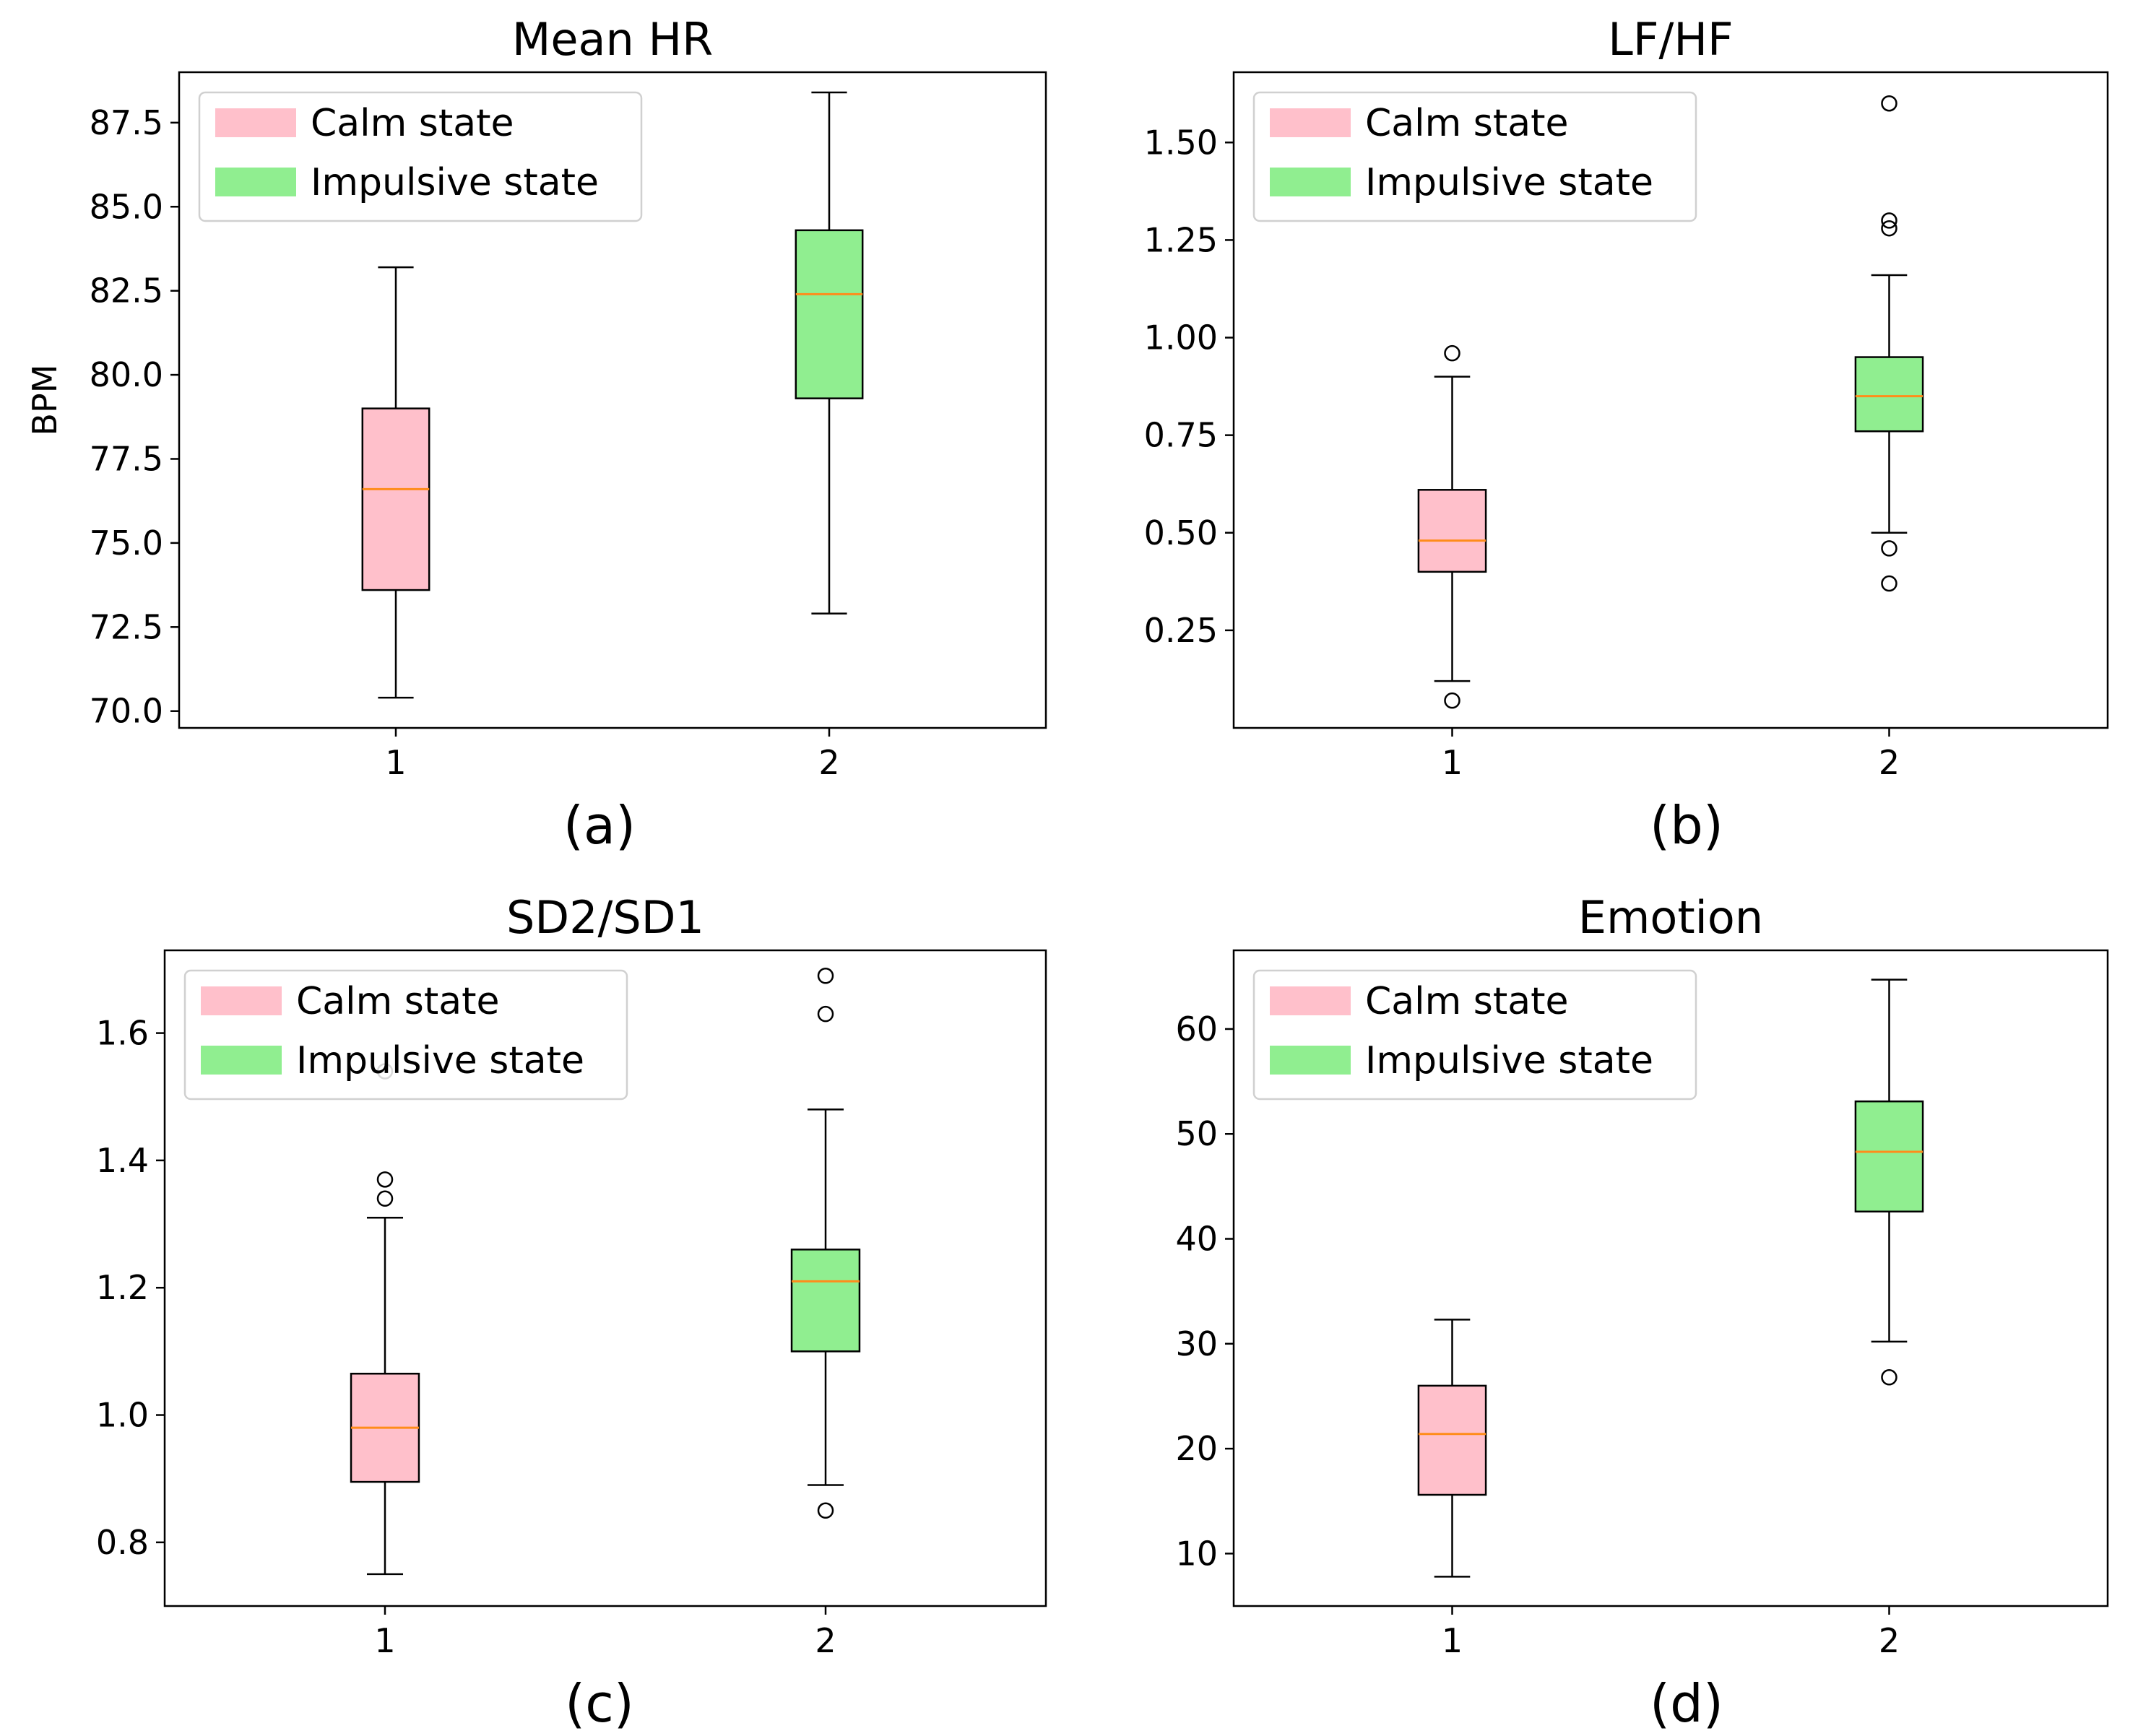 The height and width of the screenshot is (1736, 2138). Describe the element at coordinates (599, 1703) in the screenshot. I see `panel-label: (c)` at that location.